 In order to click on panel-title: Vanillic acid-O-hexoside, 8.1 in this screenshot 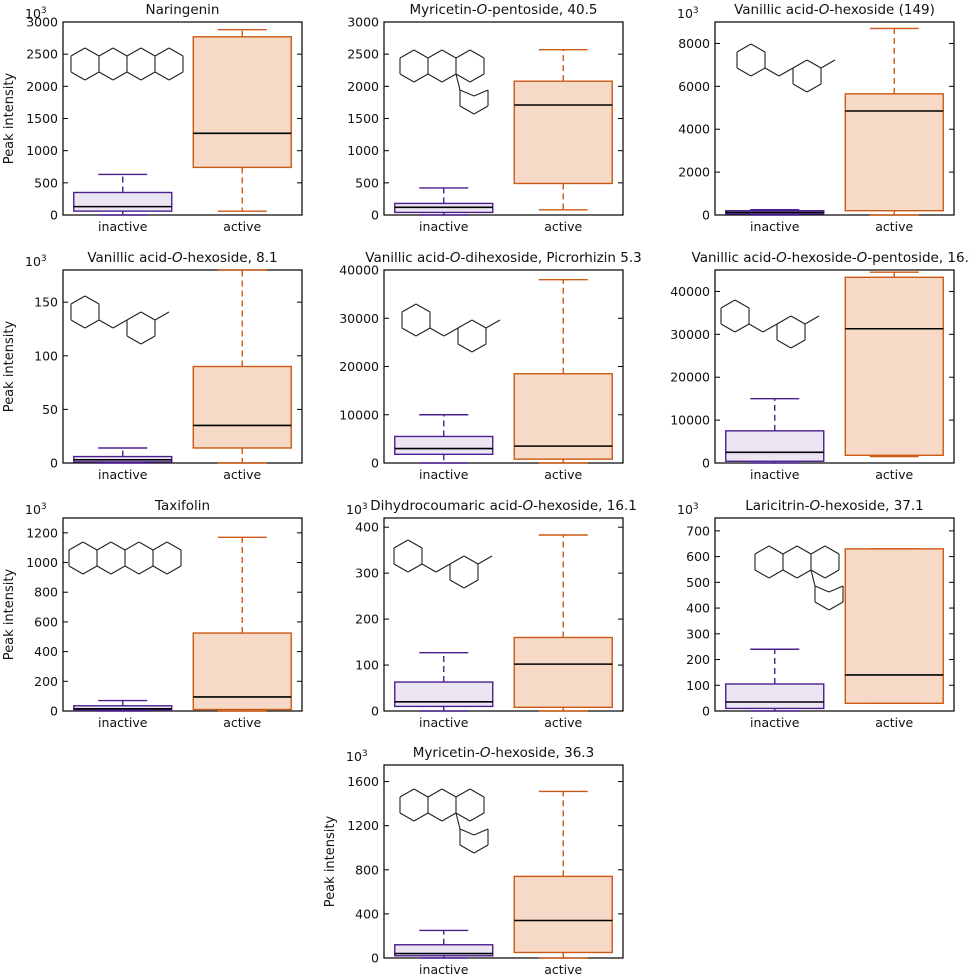, I will do `click(182, 258)`.